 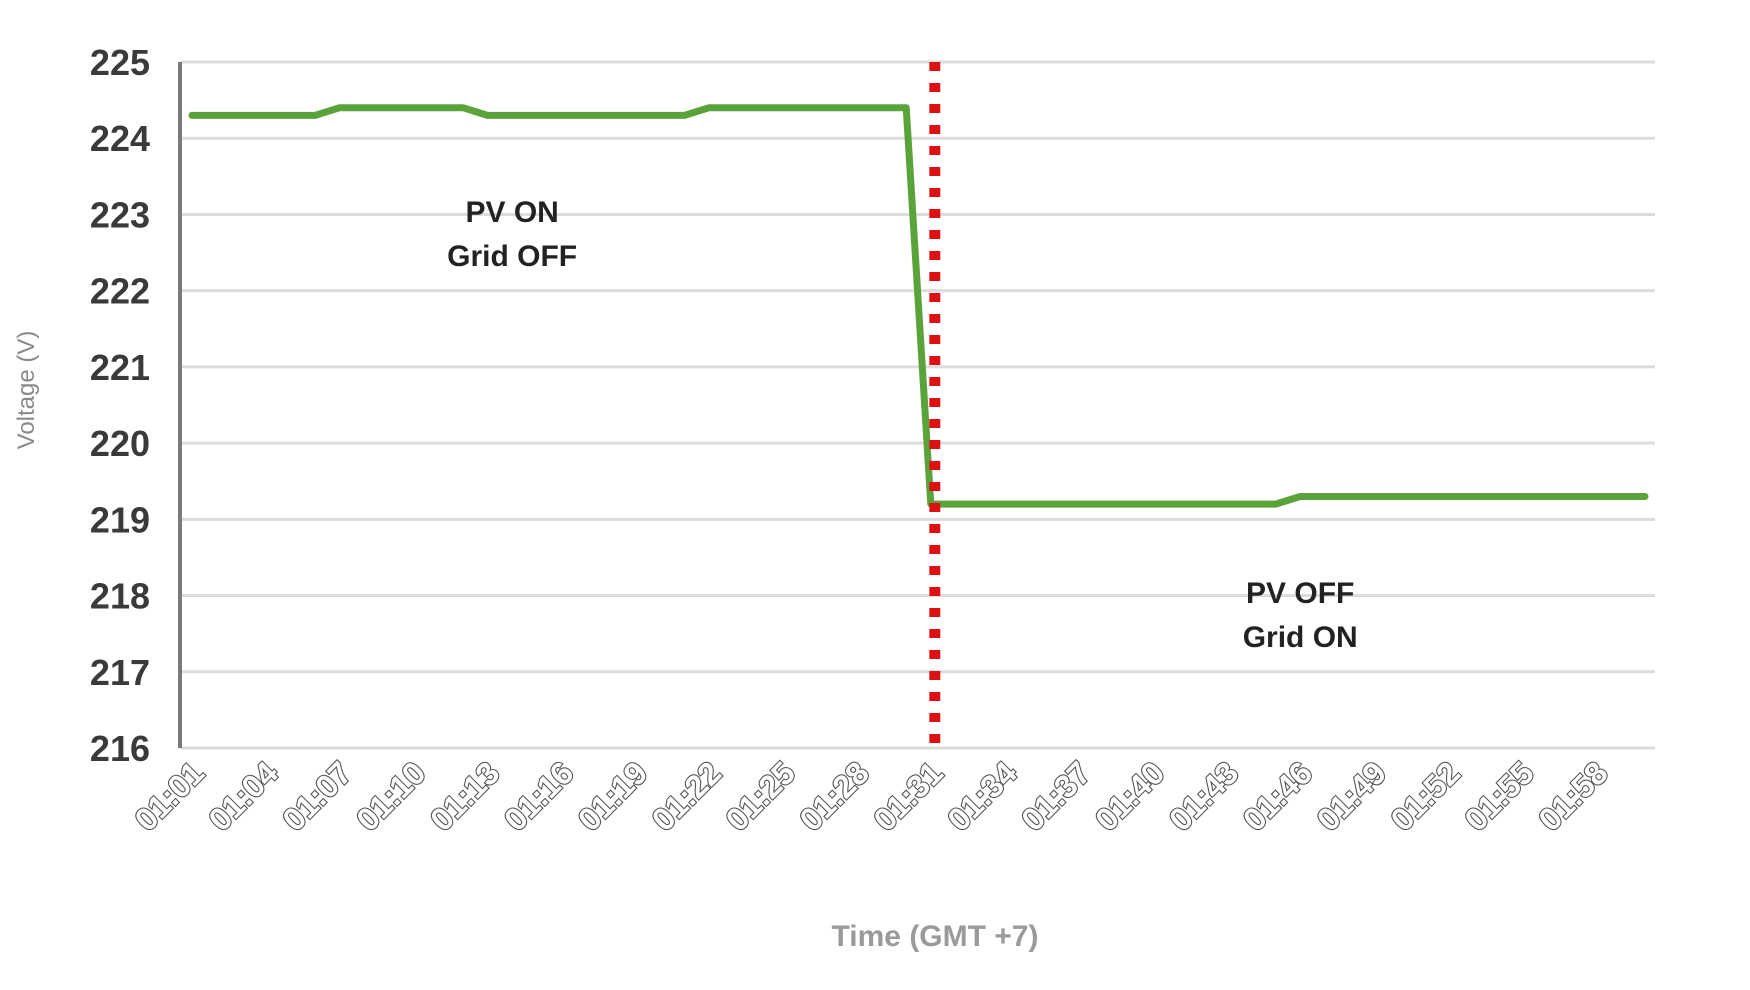 I want to click on x-tick-label: 01:49, so click(x=1351, y=795).